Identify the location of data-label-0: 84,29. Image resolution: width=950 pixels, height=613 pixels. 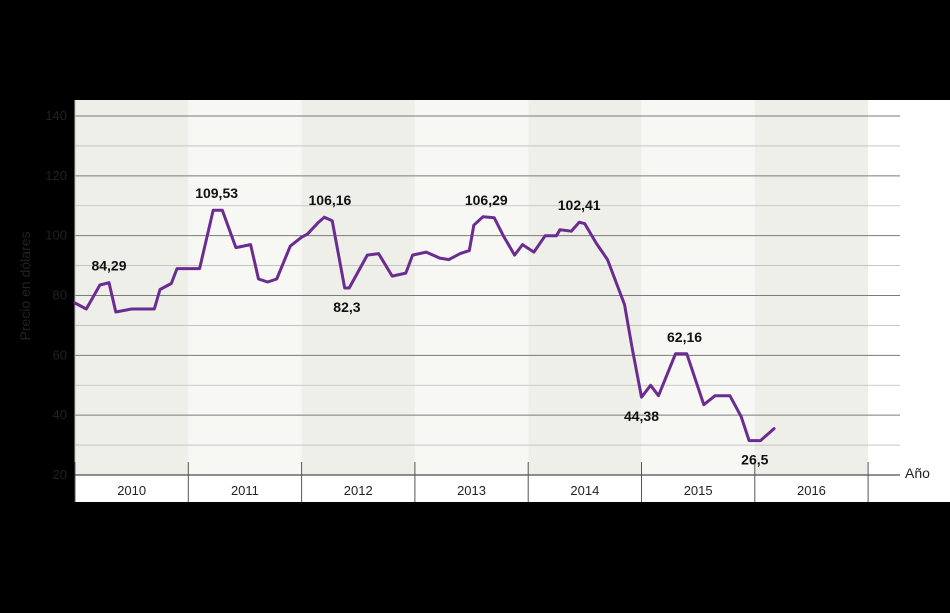
(108, 266).